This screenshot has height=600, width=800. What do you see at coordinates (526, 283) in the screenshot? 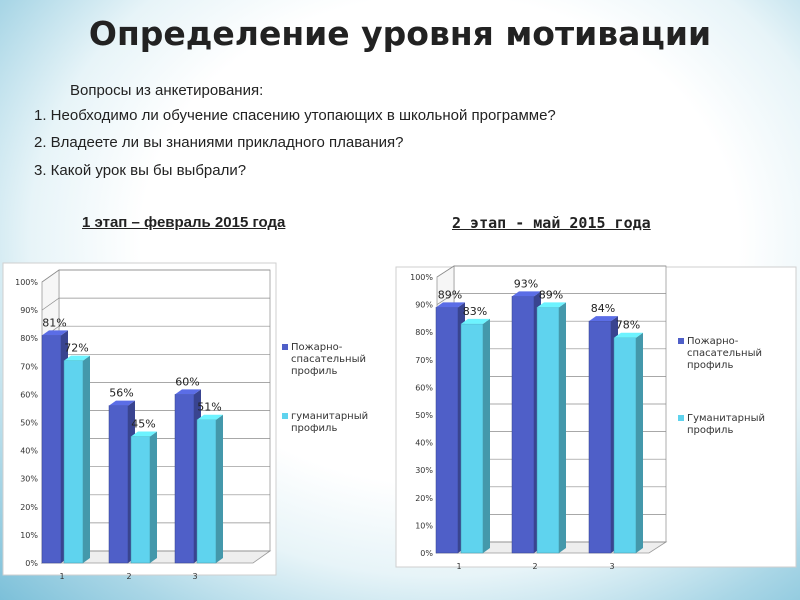
I see `data-label: 93%` at bounding box center [526, 283].